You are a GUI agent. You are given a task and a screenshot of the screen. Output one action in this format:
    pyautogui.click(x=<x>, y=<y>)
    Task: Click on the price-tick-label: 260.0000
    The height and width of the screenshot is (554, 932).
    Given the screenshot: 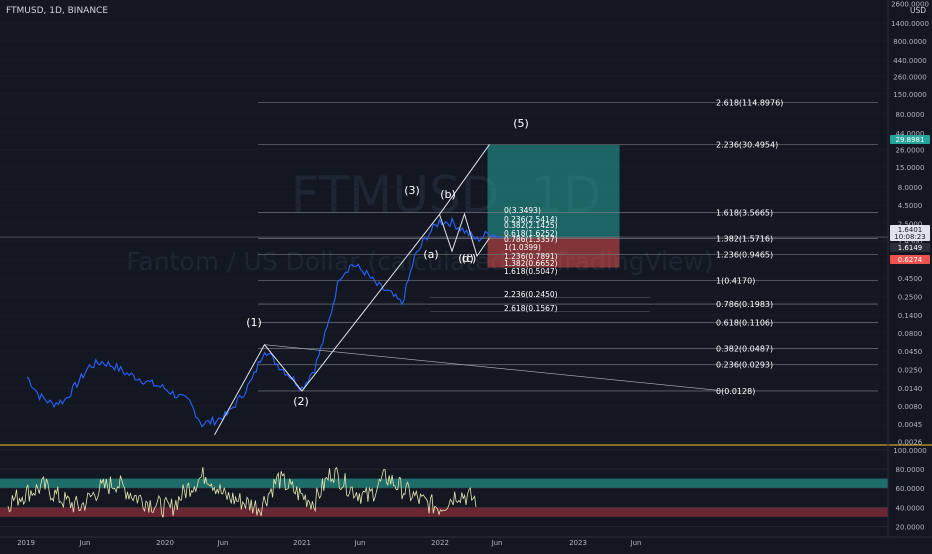 What is the action you would take?
    pyautogui.click(x=909, y=77)
    